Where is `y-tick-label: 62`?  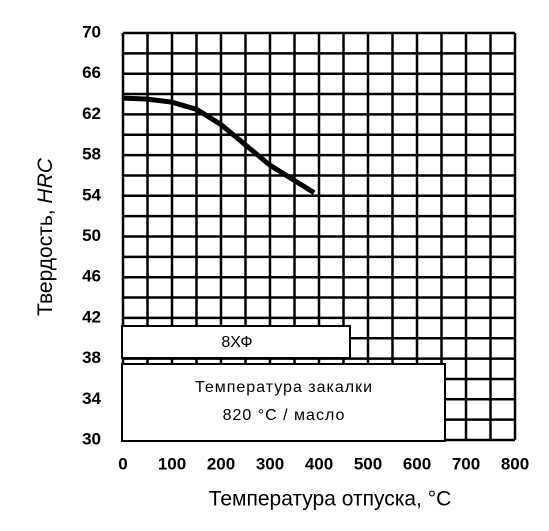
y-tick-label: 62 is located at coordinates (91, 113).